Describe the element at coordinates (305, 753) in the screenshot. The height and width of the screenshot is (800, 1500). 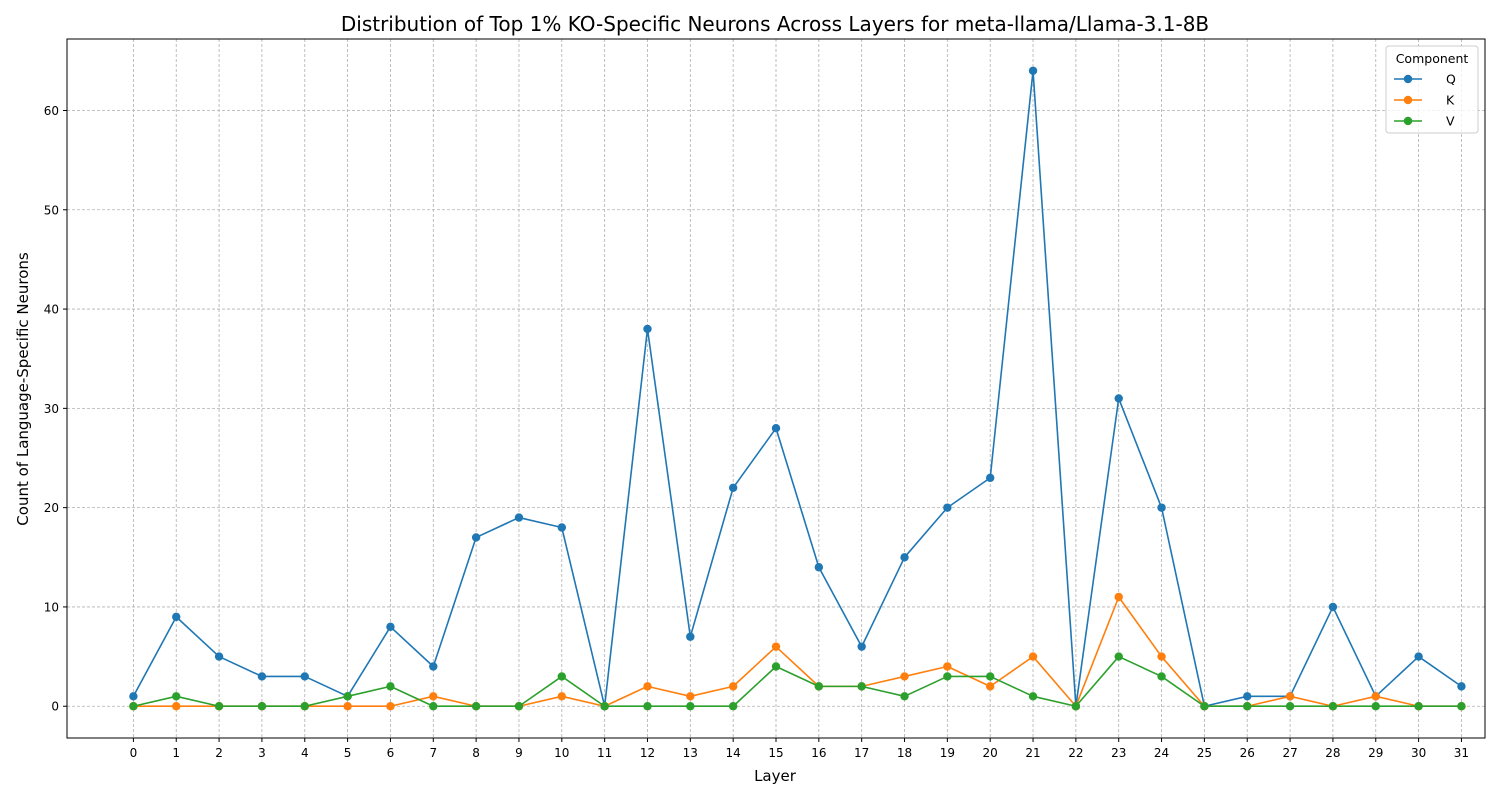
I see `x-tick-label: 4` at that location.